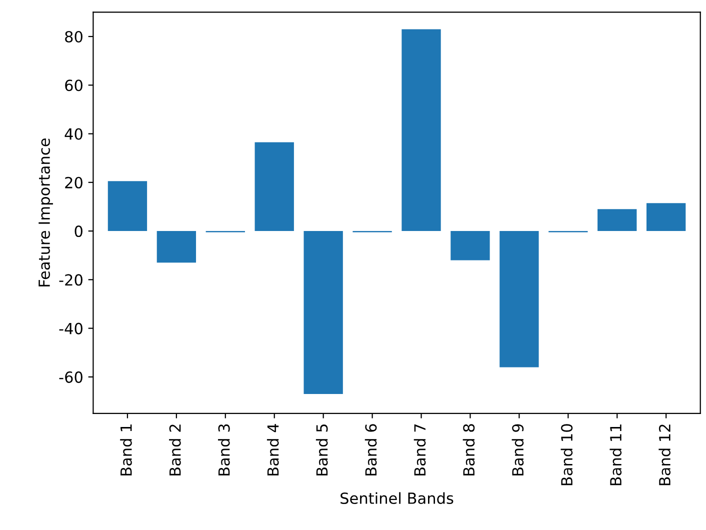 The width and height of the screenshot is (706, 530). What do you see at coordinates (70, 280) in the screenshot?
I see `y-tick-label: -20` at bounding box center [70, 280].